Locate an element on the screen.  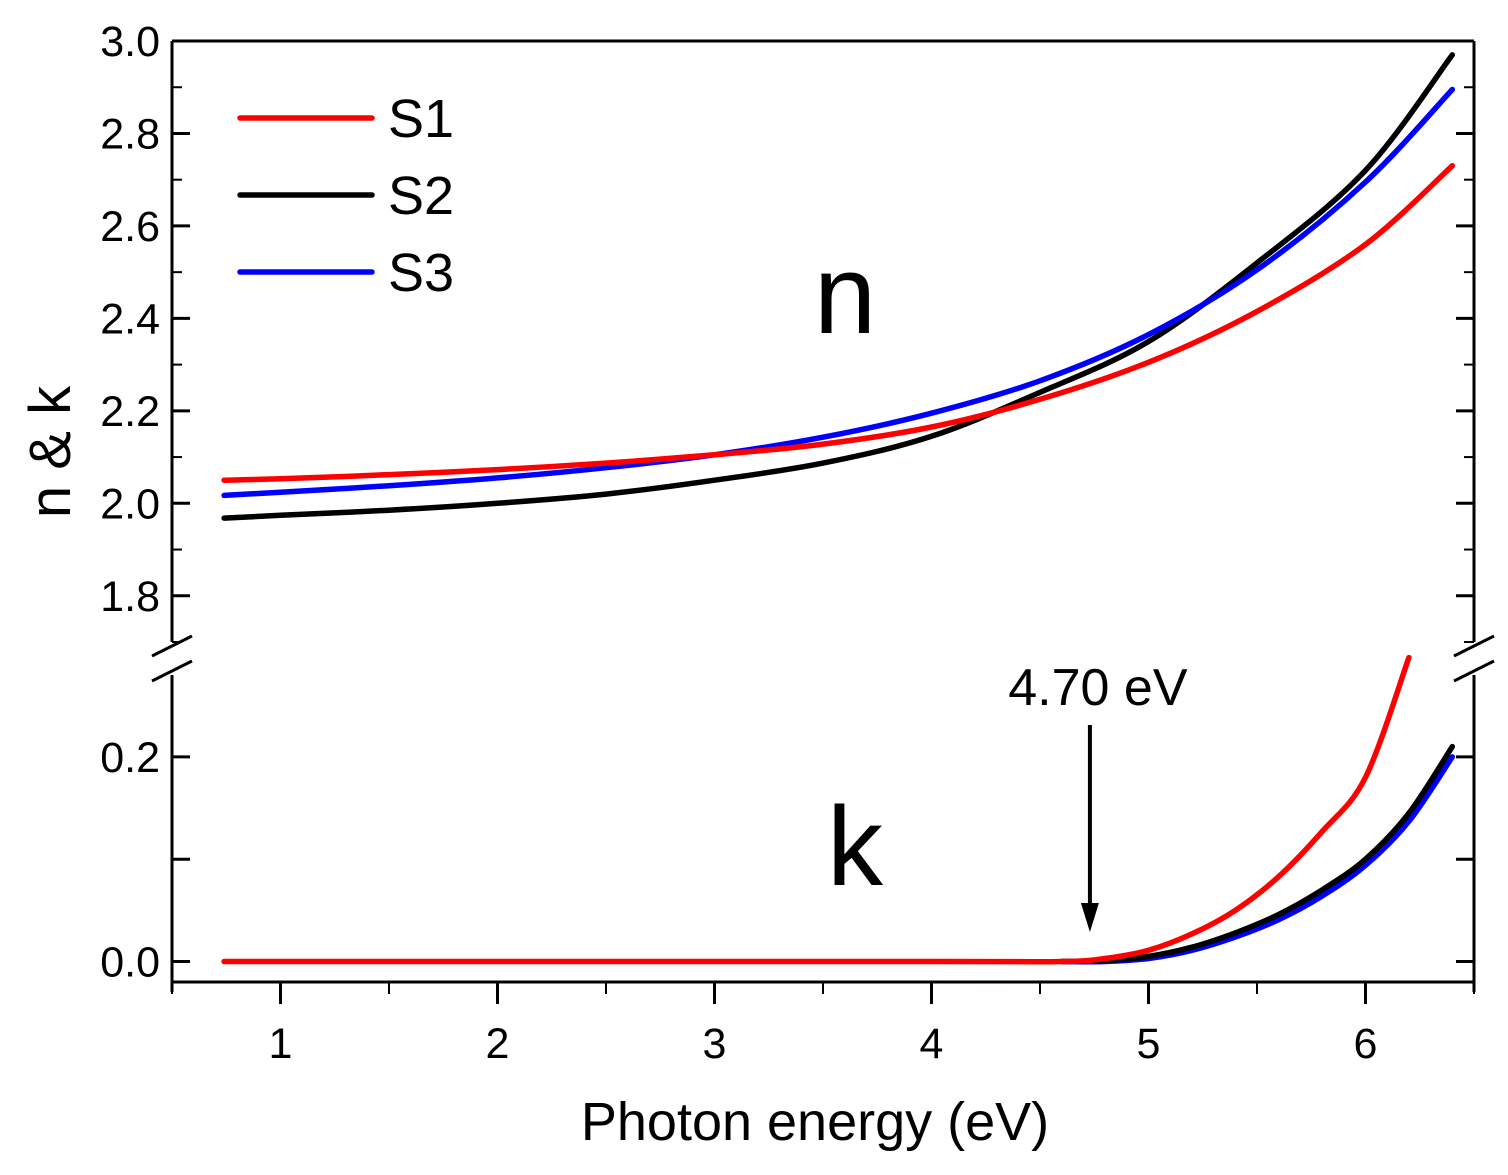
x-axis-label: Photon energy (eV) is located at coordinates (815, 1122).